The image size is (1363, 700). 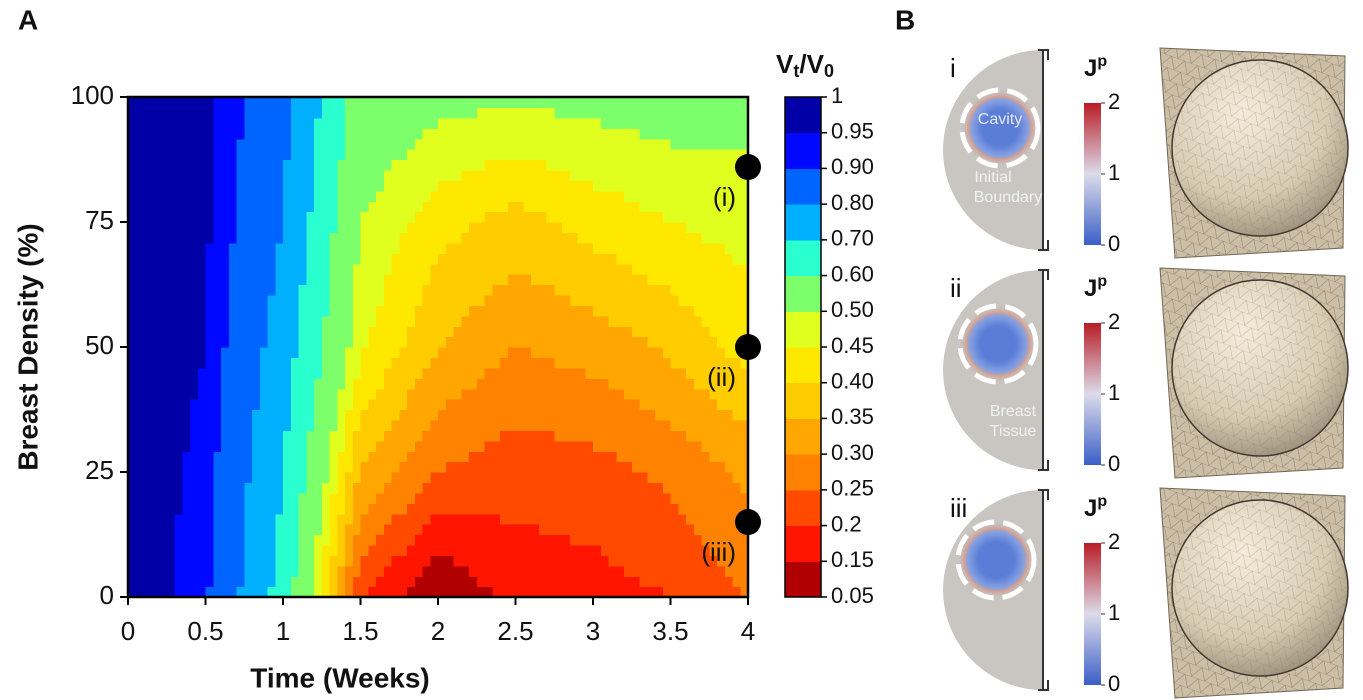 I want to click on jp-tick-label: 1, so click(x=1114, y=392).